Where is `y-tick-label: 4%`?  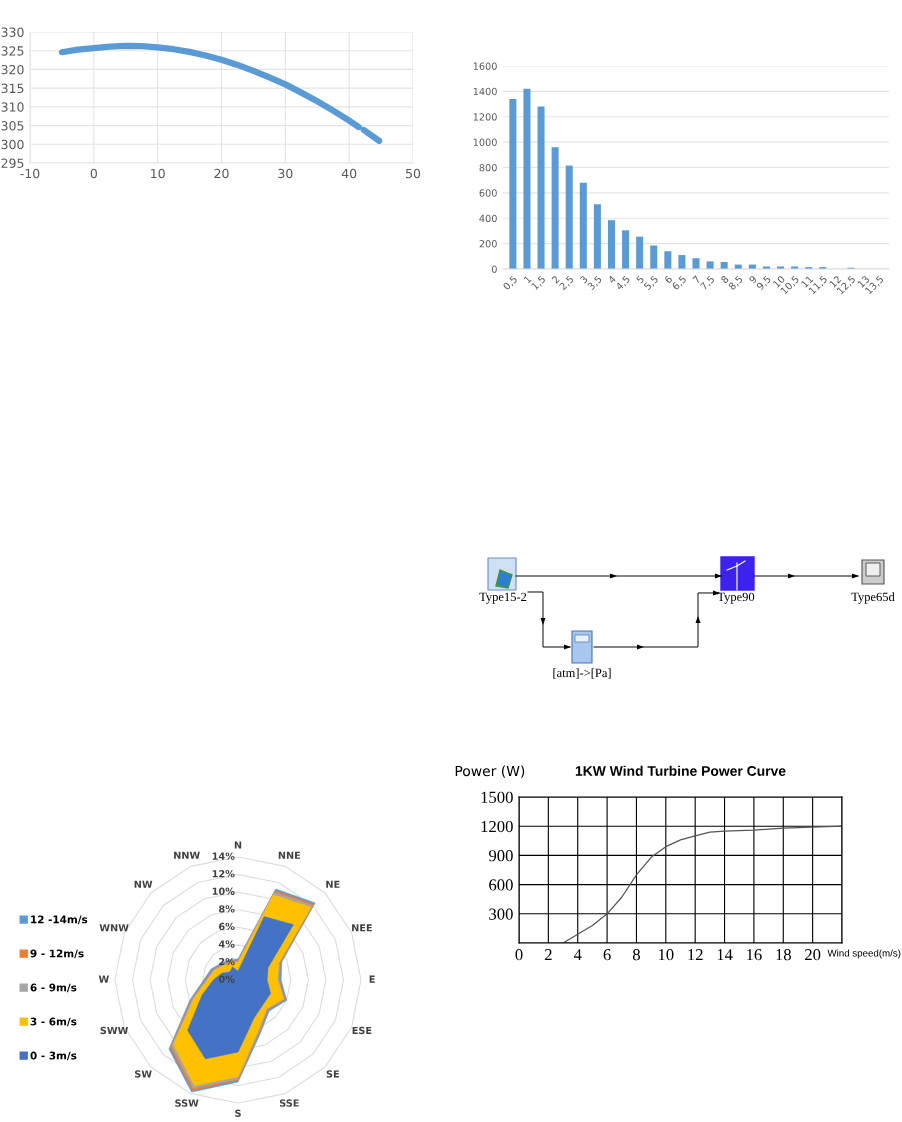
y-tick-label: 4% is located at coordinates (226, 944).